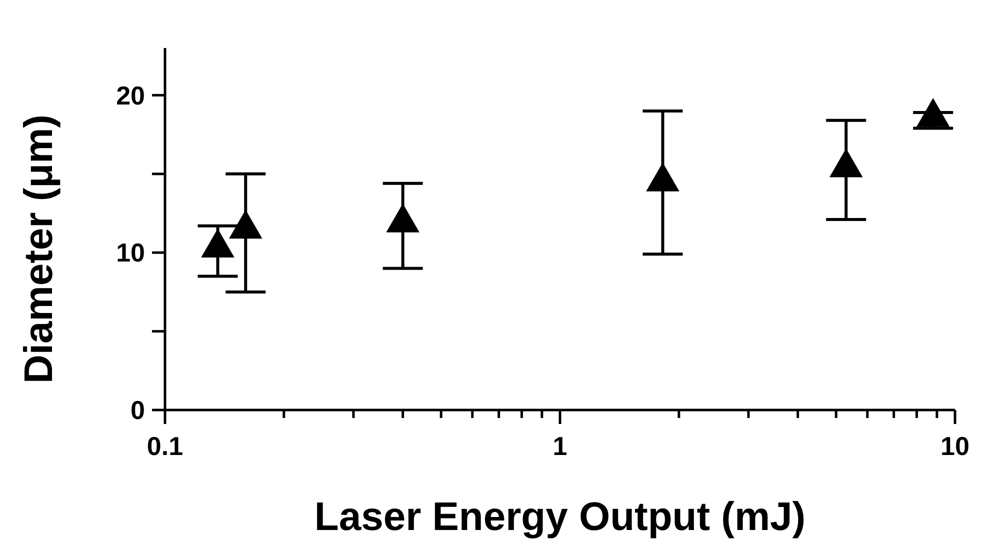  Describe the element at coordinates (165, 446) in the screenshot. I see `x-tick-label: 0.1` at that location.